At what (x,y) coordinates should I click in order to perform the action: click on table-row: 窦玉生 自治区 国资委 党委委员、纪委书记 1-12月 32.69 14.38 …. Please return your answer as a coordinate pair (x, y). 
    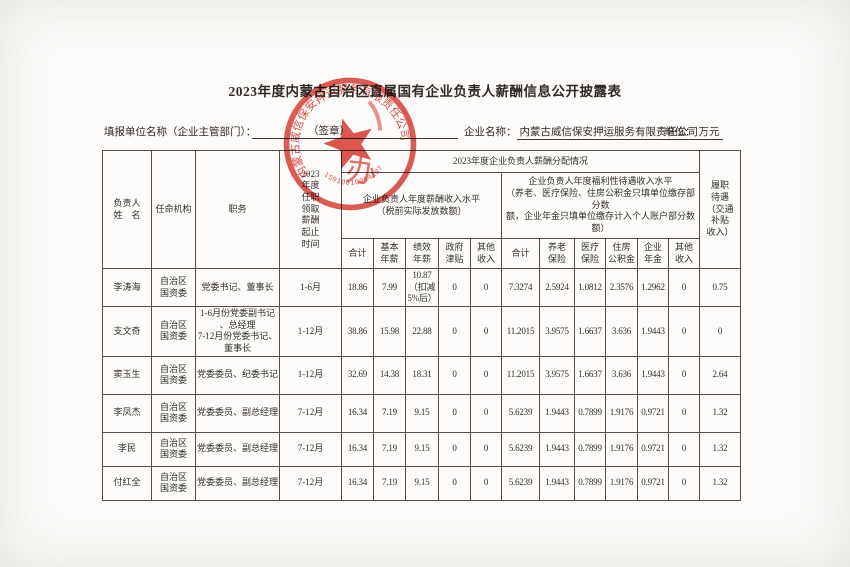
    Looking at the image, I should click on (421, 375).